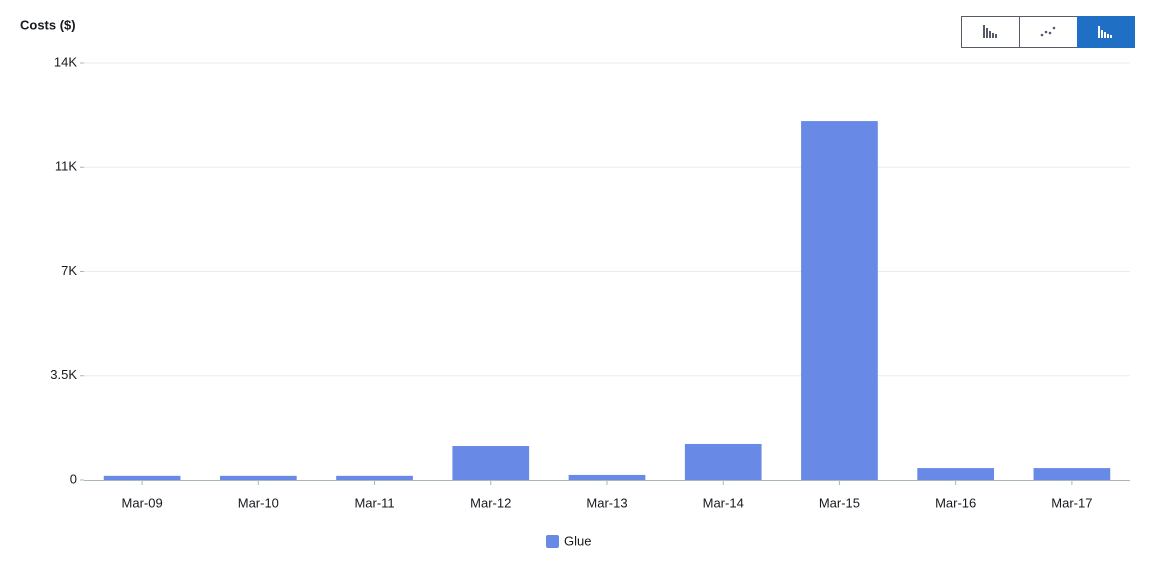 The height and width of the screenshot is (572, 1153). What do you see at coordinates (65, 61) in the screenshot?
I see `y-tick-label: 14K` at bounding box center [65, 61].